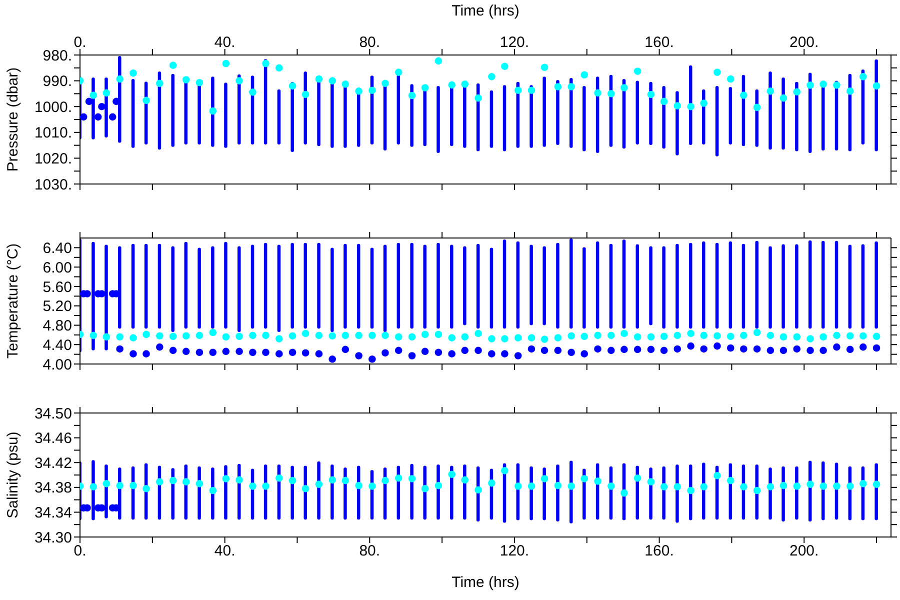 Image resolution: width=900 pixels, height=600 pixels. What do you see at coordinates (659, 551) in the screenshot?
I see `x-tick-label: 160.` at bounding box center [659, 551].